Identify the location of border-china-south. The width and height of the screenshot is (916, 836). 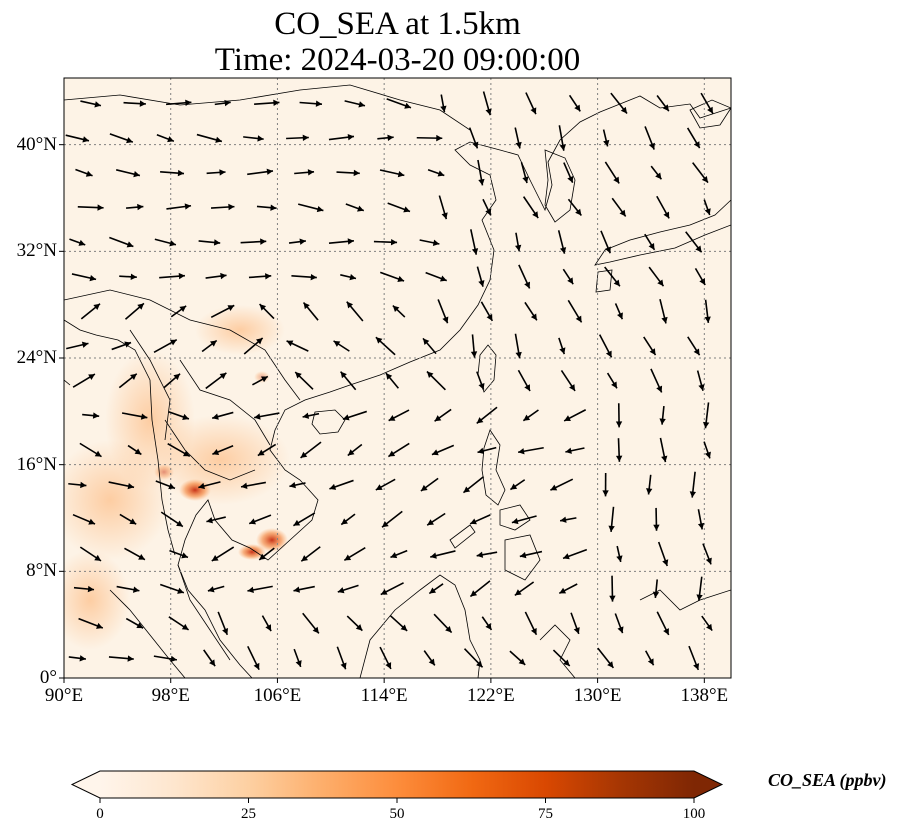
(182, 345).